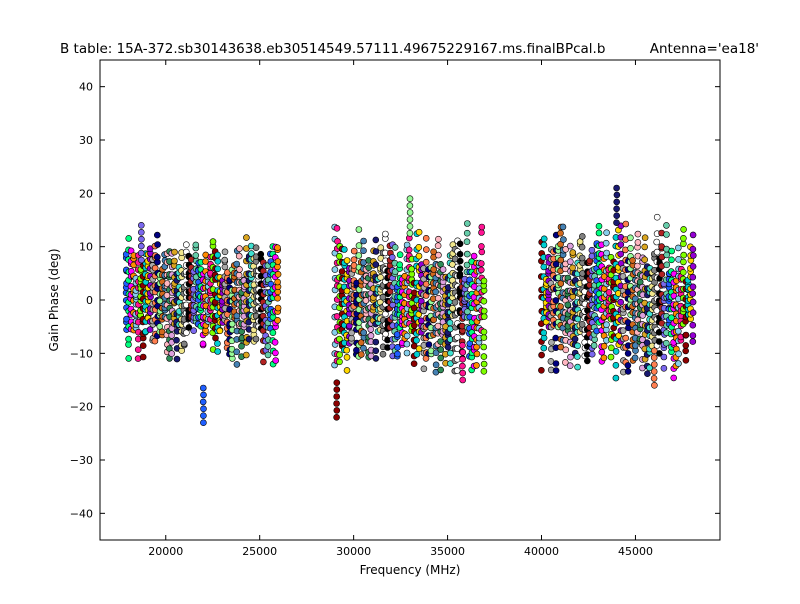 The height and width of the screenshot is (604, 800). What do you see at coordinates (81, 513) in the screenshot?
I see `y-tick-label: −40` at bounding box center [81, 513].